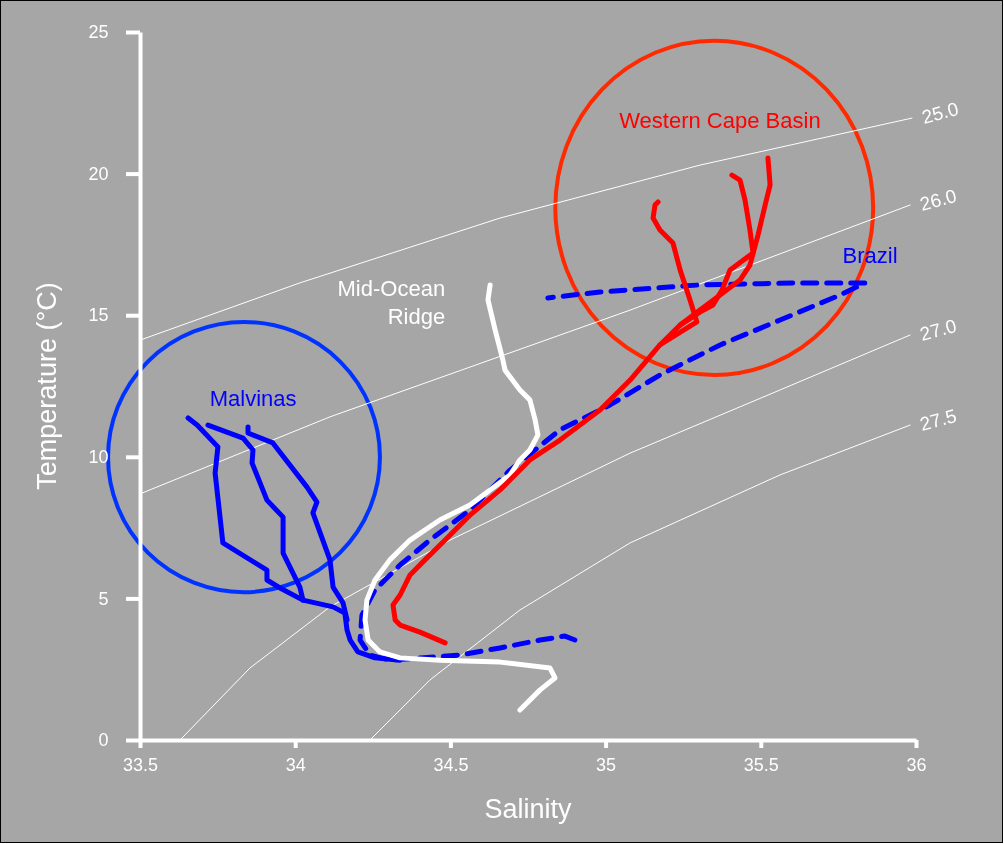 This screenshot has height=844, width=1004. What do you see at coordinates (98, 32) in the screenshot?
I see `y-tick-label: 25` at bounding box center [98, 32].